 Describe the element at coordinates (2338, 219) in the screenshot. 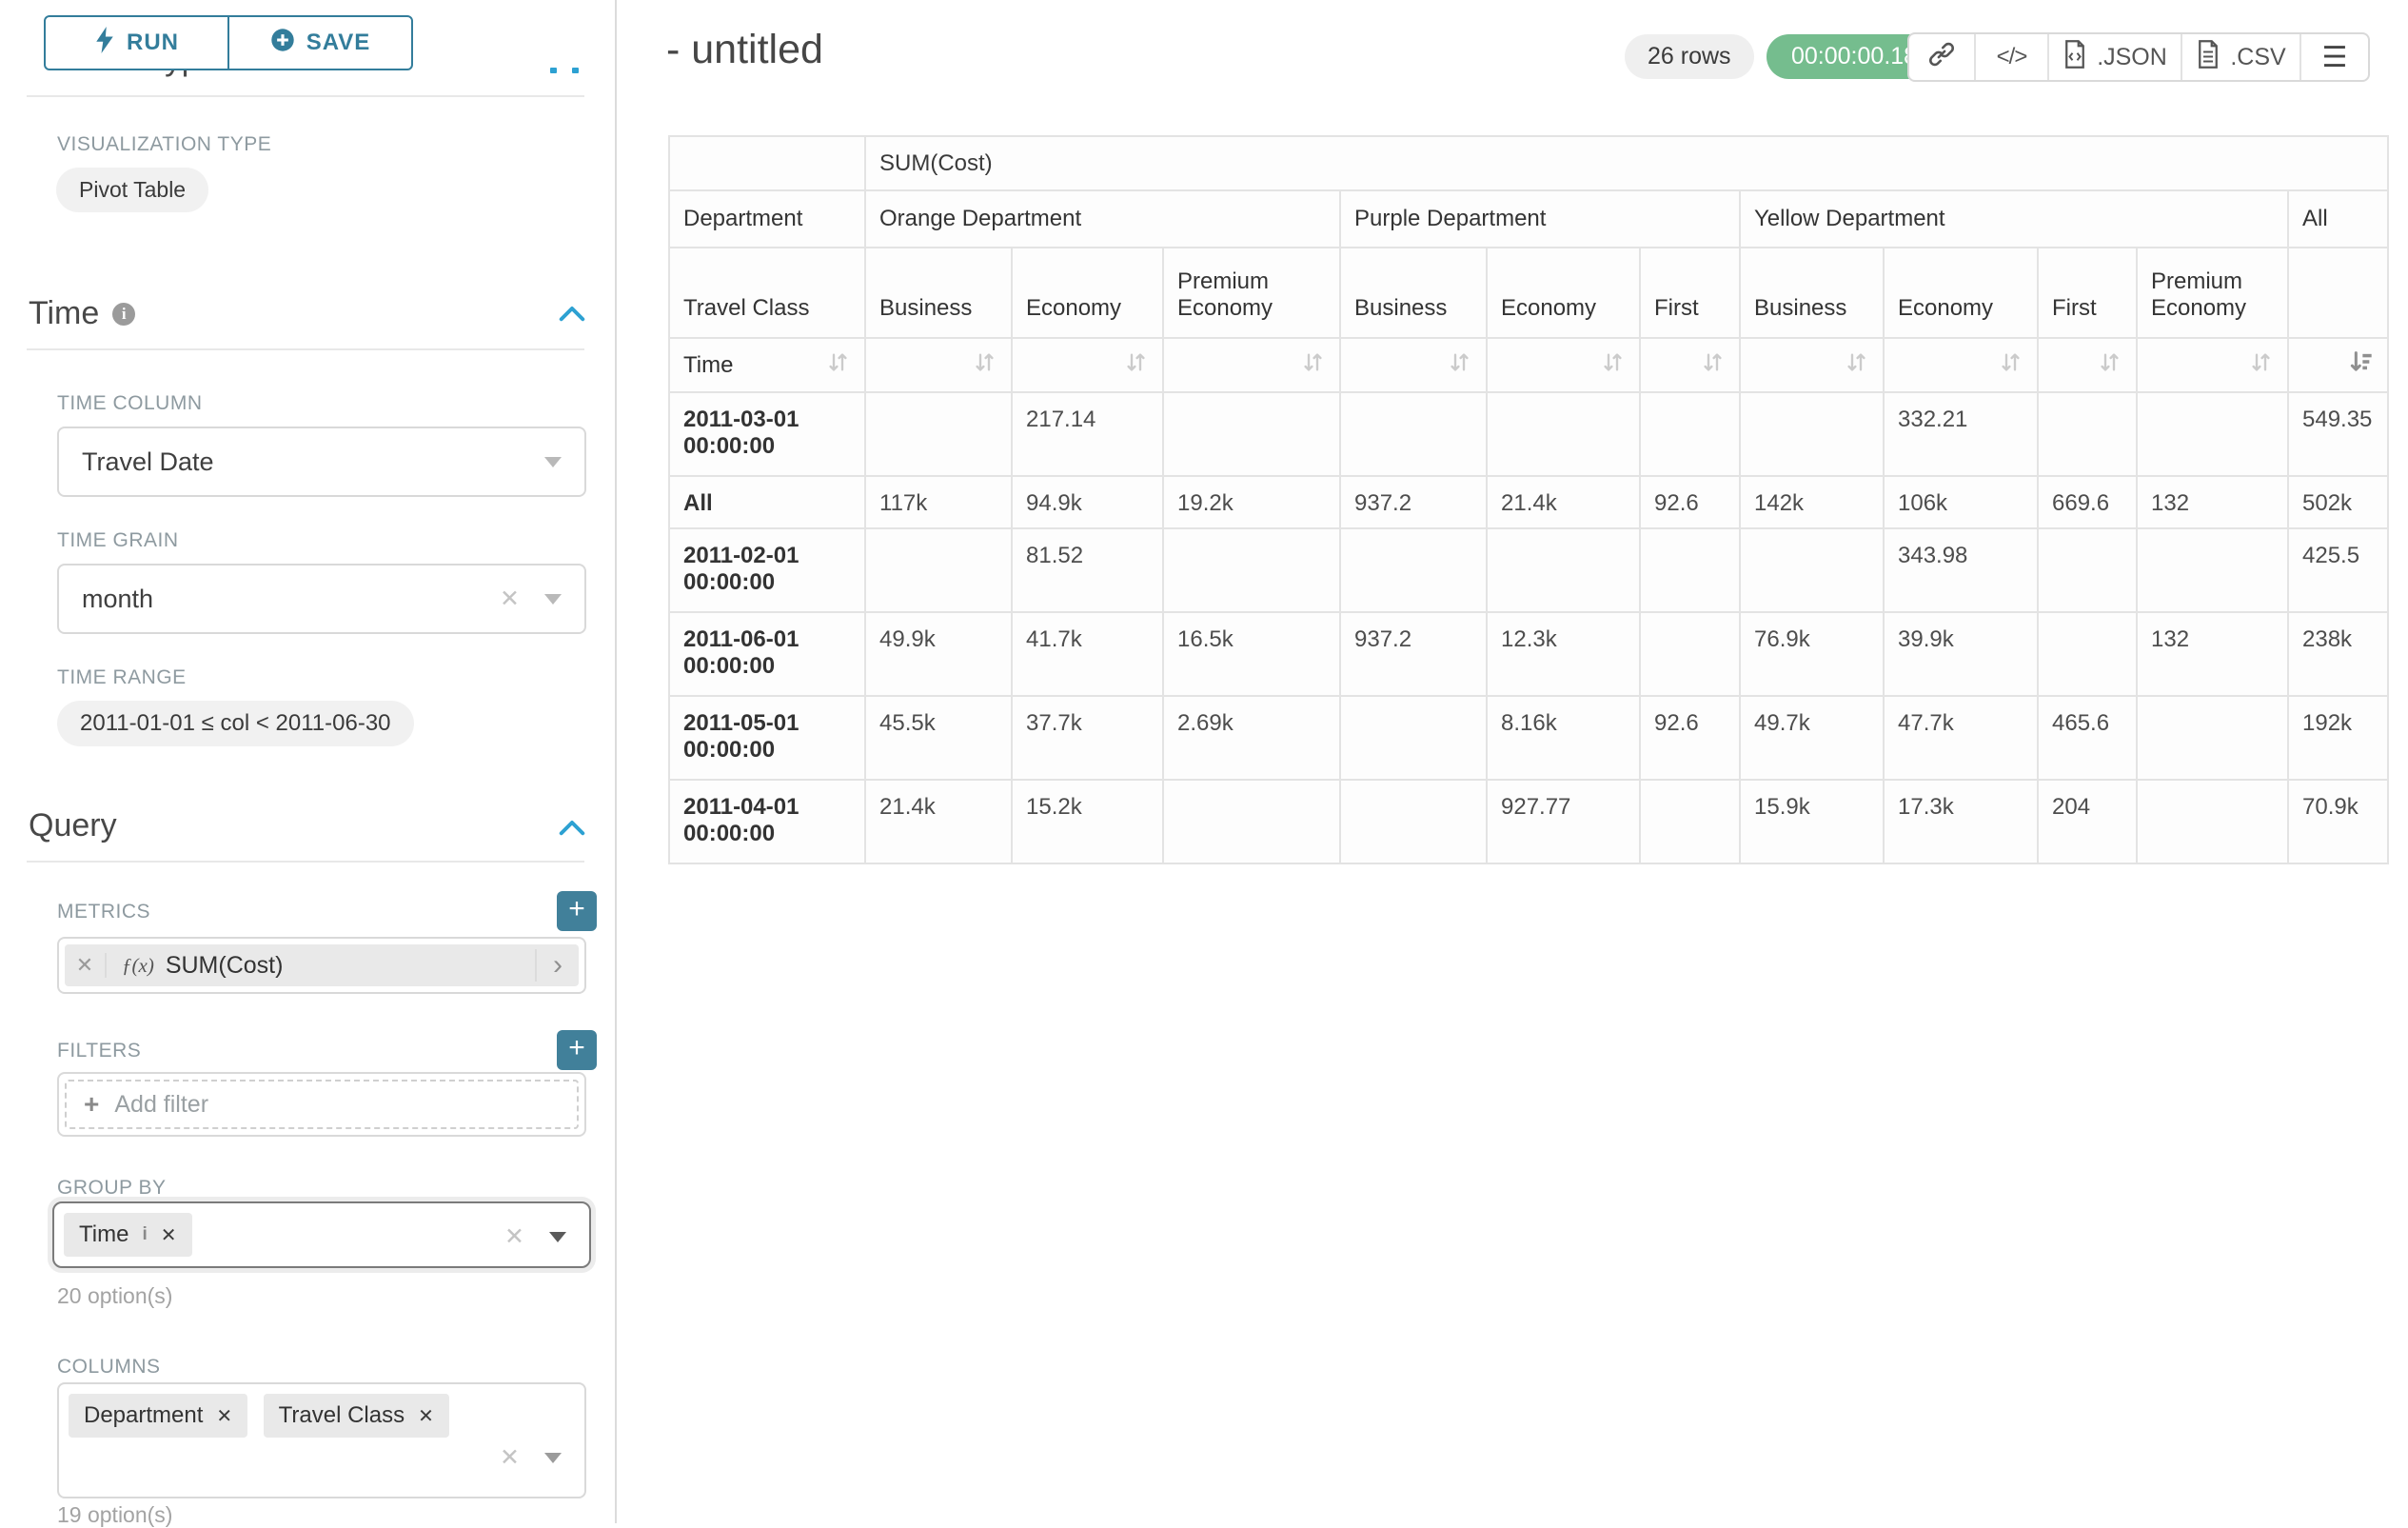

I see `pivot-department-header: All` at that location.